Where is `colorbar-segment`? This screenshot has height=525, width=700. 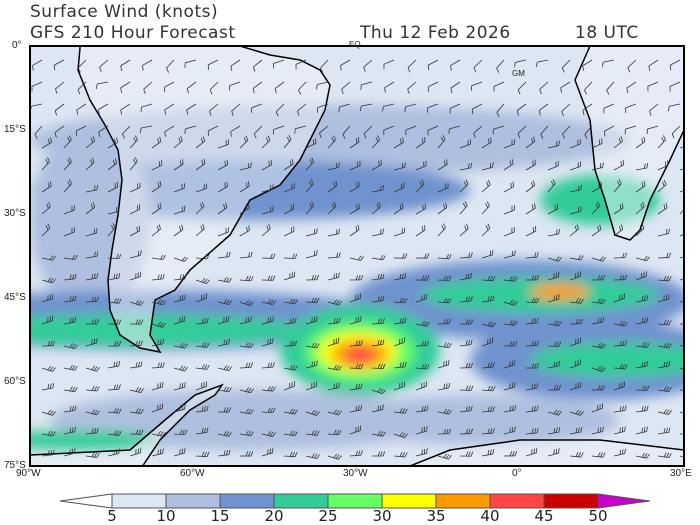 colorbar-segment is located at coordinates (409, 501).